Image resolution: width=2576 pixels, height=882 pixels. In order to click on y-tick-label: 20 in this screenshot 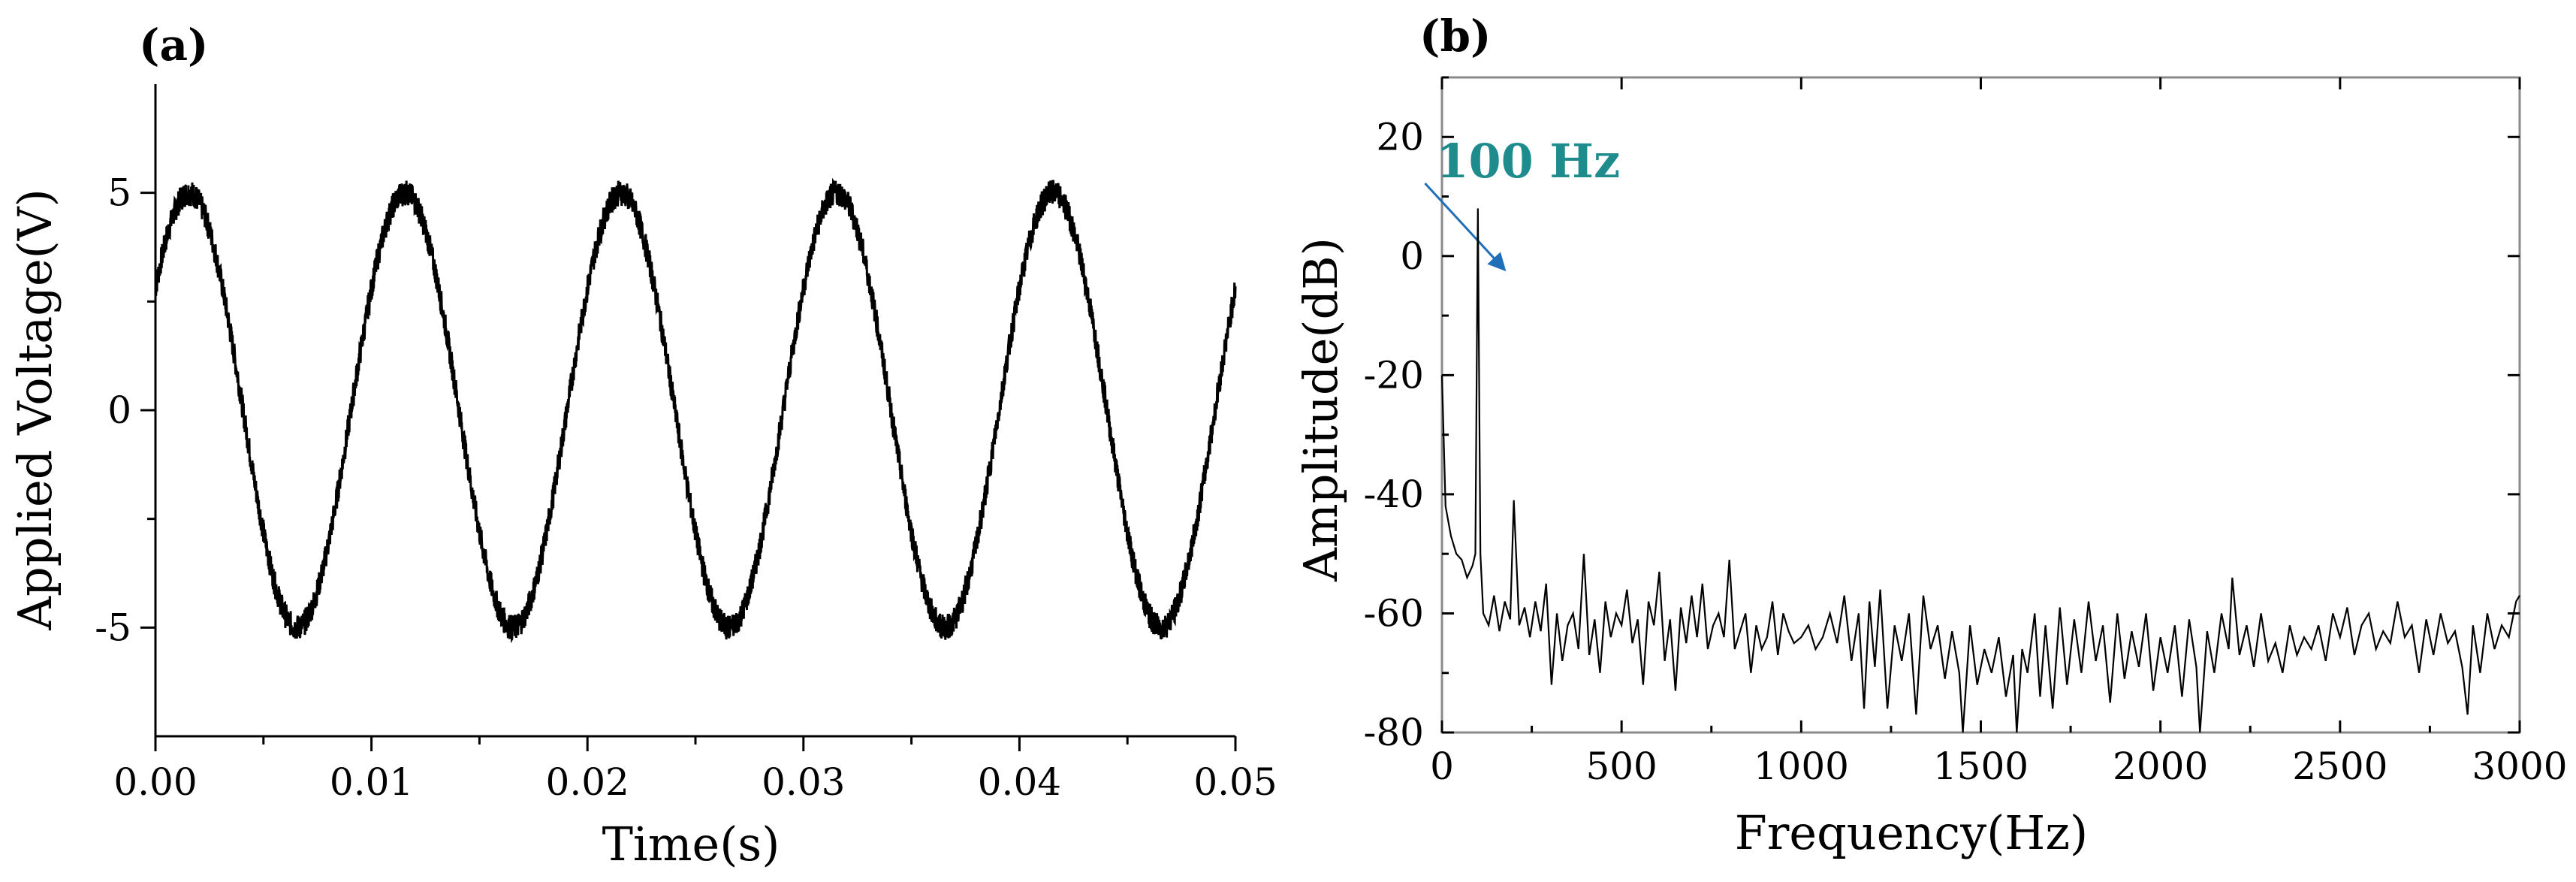, I will do `click(1400, 137)`.